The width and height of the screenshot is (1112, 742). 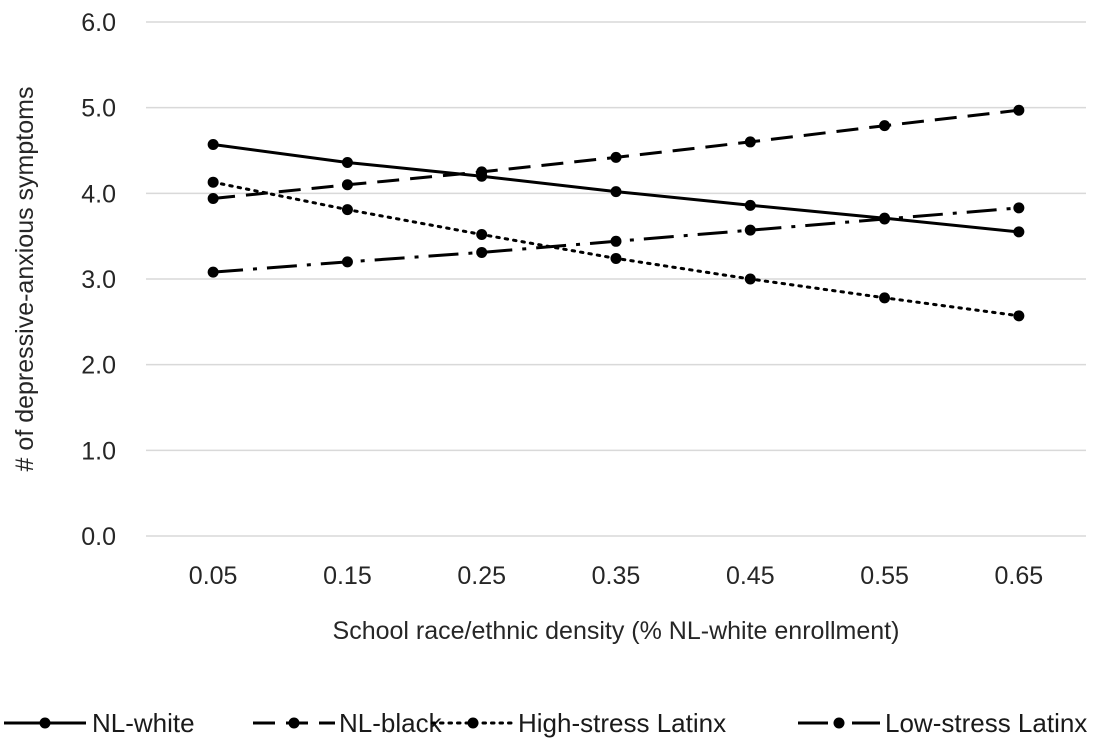 What do you see at coordinates (213, 576) in the screenshot?
I see `x-tick-label: 0.05` at bounding box center [213, 576].